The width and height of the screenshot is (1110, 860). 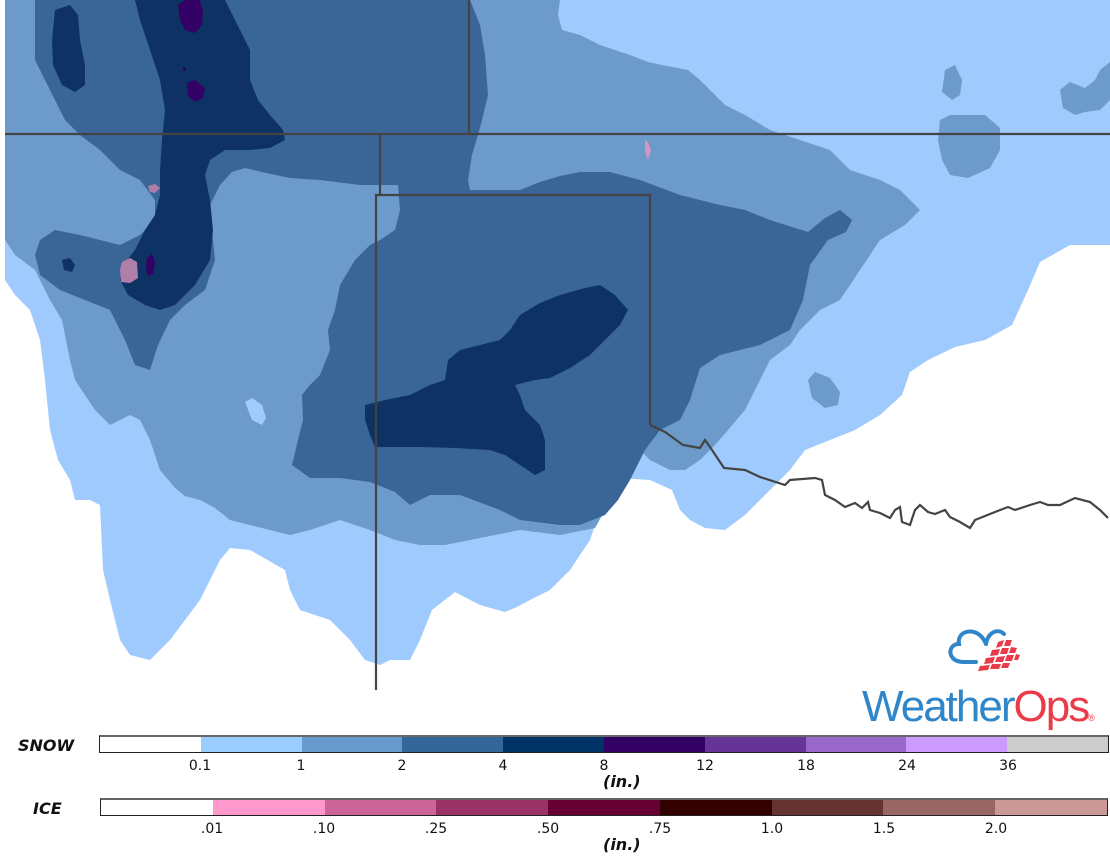 What do you see at coordinates (255, 411) in the screenshot?
I see `snow-zone-0.1-1in-patch` at bounding box center [255, 411].